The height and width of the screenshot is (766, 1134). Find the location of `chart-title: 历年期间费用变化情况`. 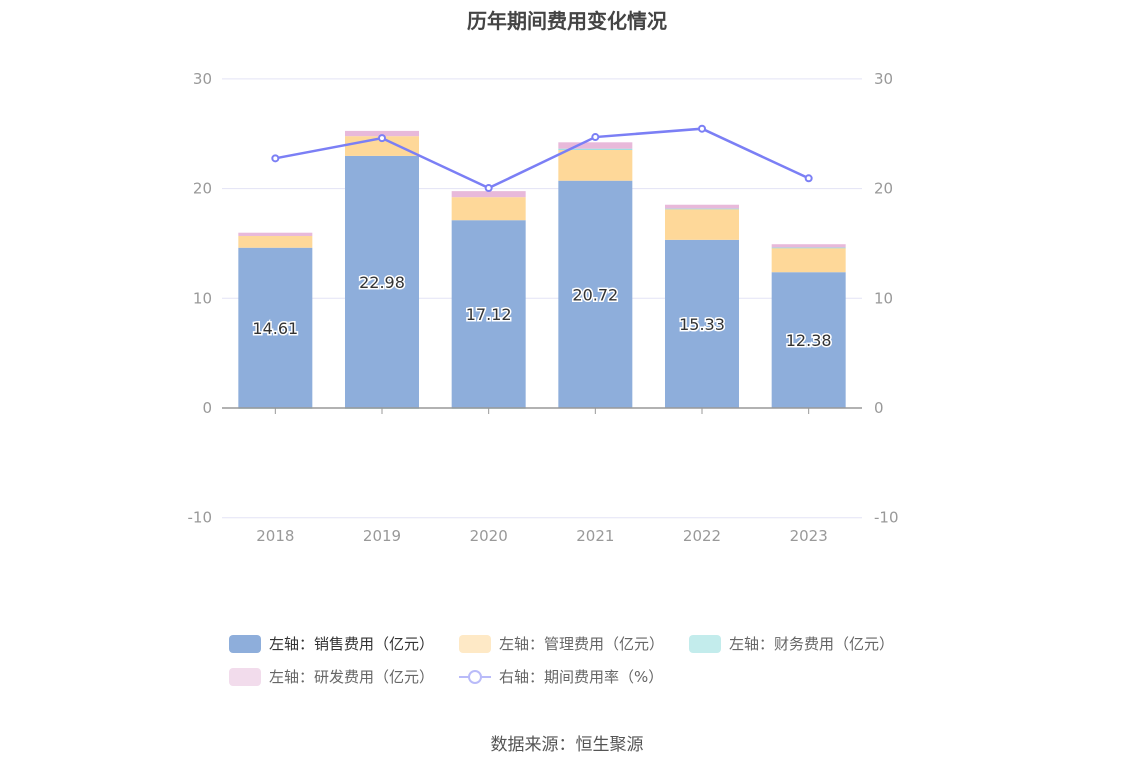

chart-title: 历年期间费用变化情况 is located at coordinates (567, 21).